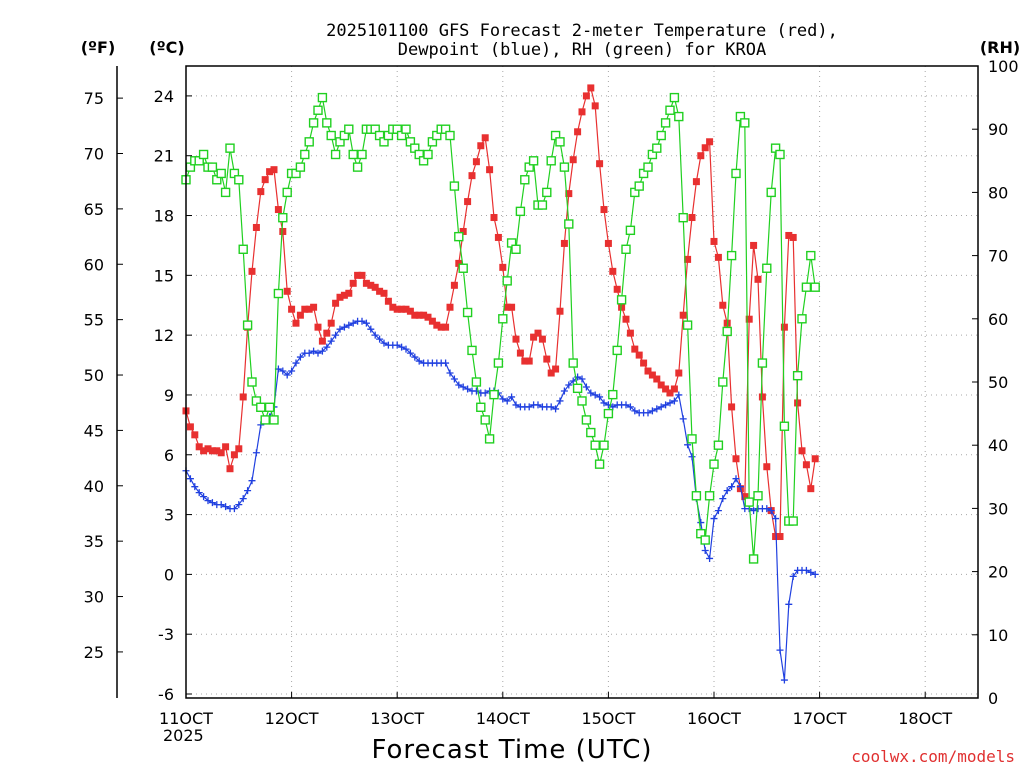 This screenshot has height=768, width=1024. Describe the element at coordinates (292, 718) in the screenshot. I see `x-tick-label: 12OCT` at that location.